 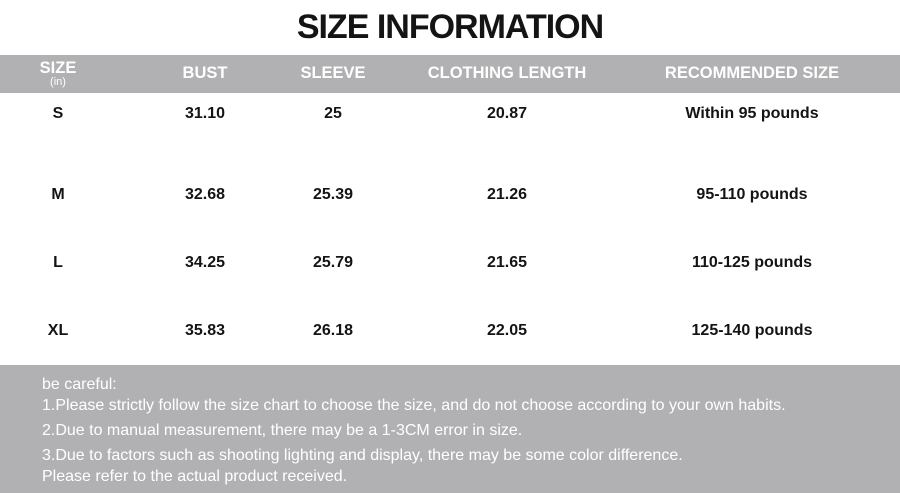 I want to click on table-row-m: M 32.68 25.39 21.26 95-110 pounds, so click(x=450, y=195).